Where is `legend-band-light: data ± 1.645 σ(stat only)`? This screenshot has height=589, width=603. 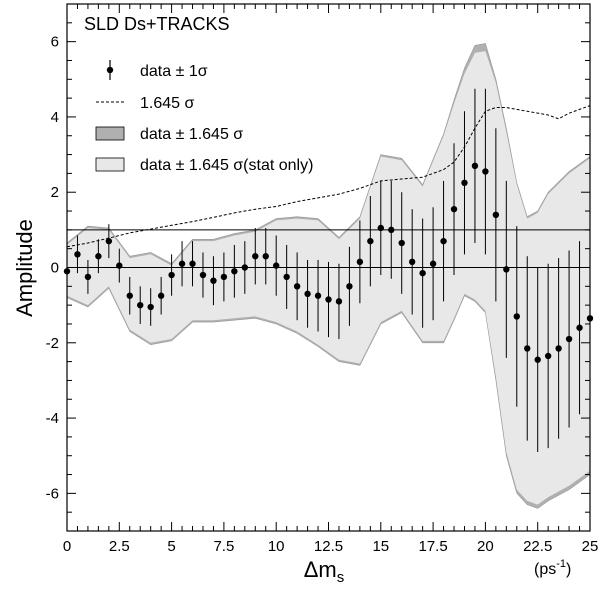
legend-band-light: data ± 1.645 σ(stat only) is located at coordinates (226, 165).